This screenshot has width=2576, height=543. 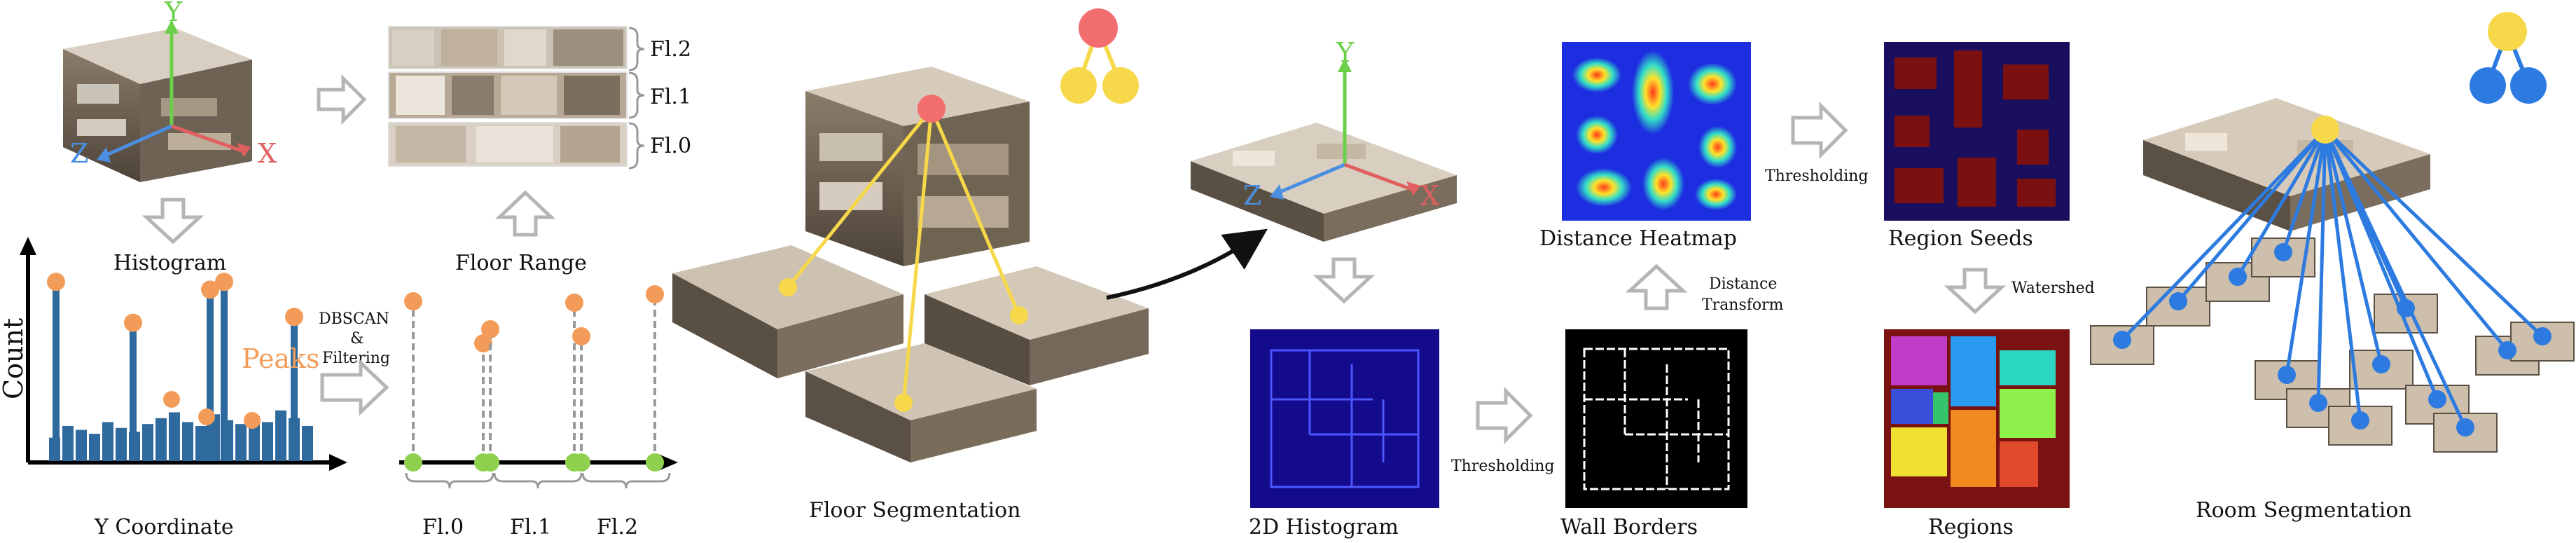 What do you see at coordinates (1657, 286) in the screenshot?
I see `arrow-up-distance` at bounding box center [1657, 286].